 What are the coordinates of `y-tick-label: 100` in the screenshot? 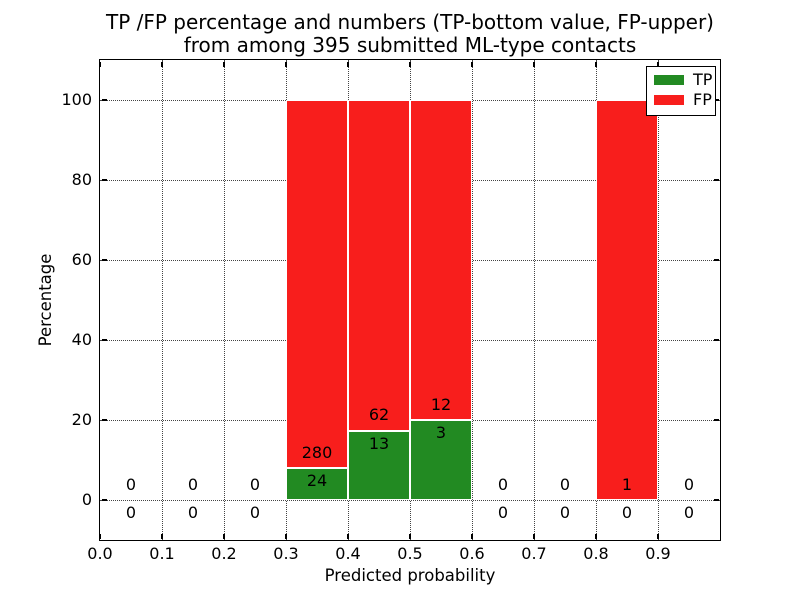 It's located at (76, 99).